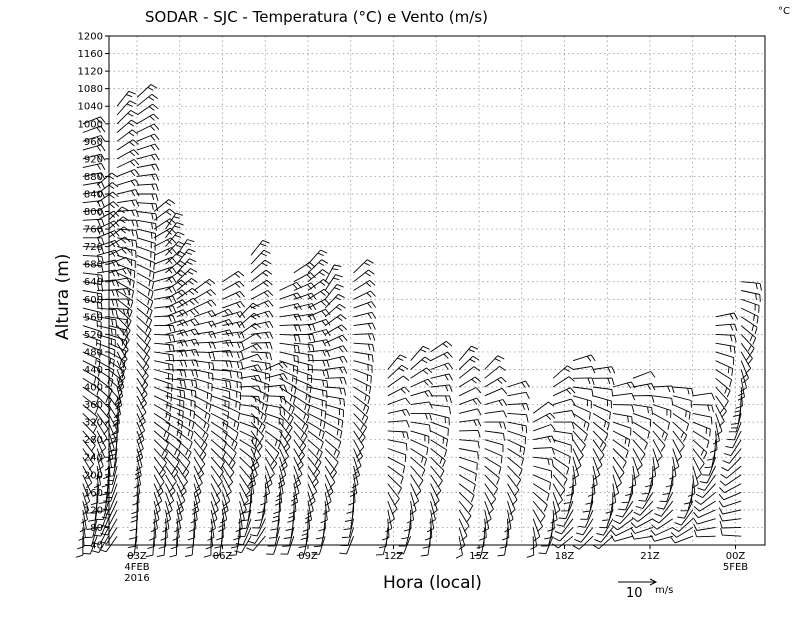 The height and width of the screenshot is (618, 800). Describe the element at coordinates (136, 567) in the screenshot. I see `x-tick-date: 4FEB` at that location.